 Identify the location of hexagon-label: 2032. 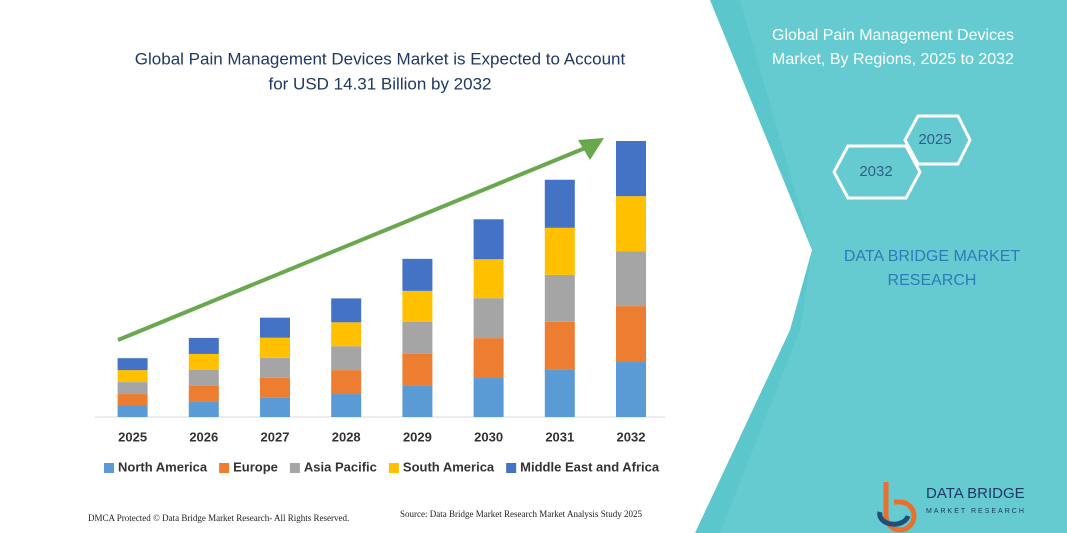
(875, 171).